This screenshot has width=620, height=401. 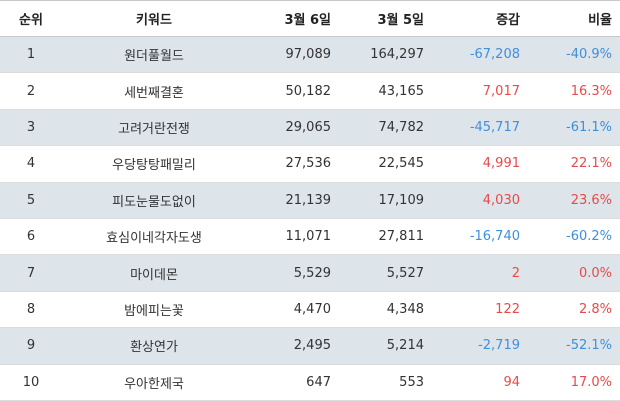 I want to click on cell-keyword: 우당탕탕패밀리, so click(x=154, y=166).